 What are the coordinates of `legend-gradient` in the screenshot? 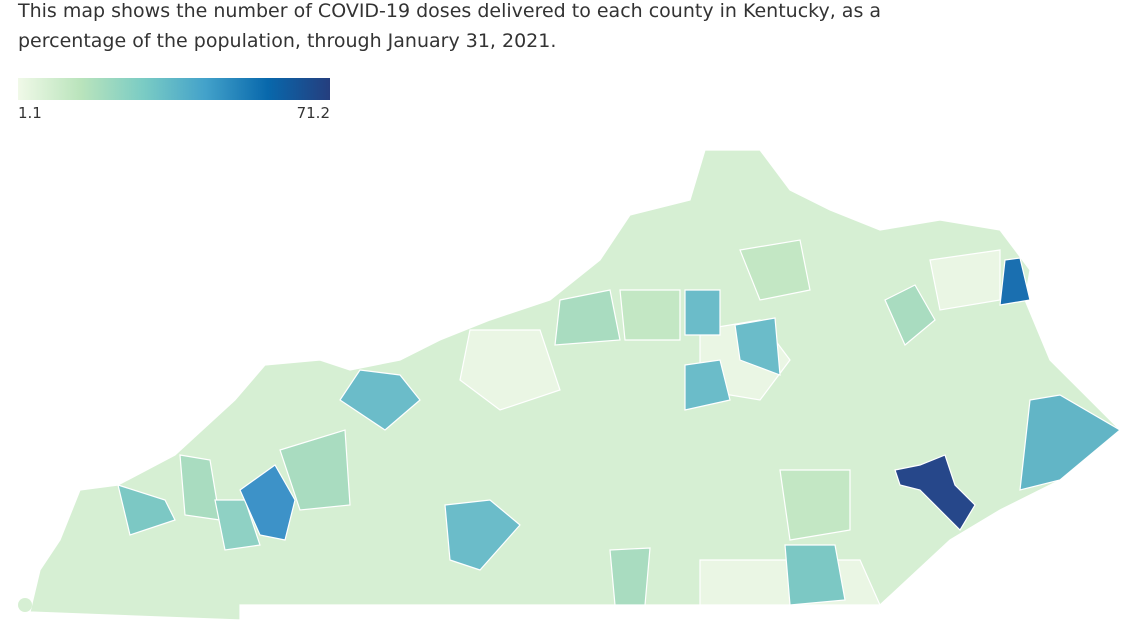 It's located at (174, 89).